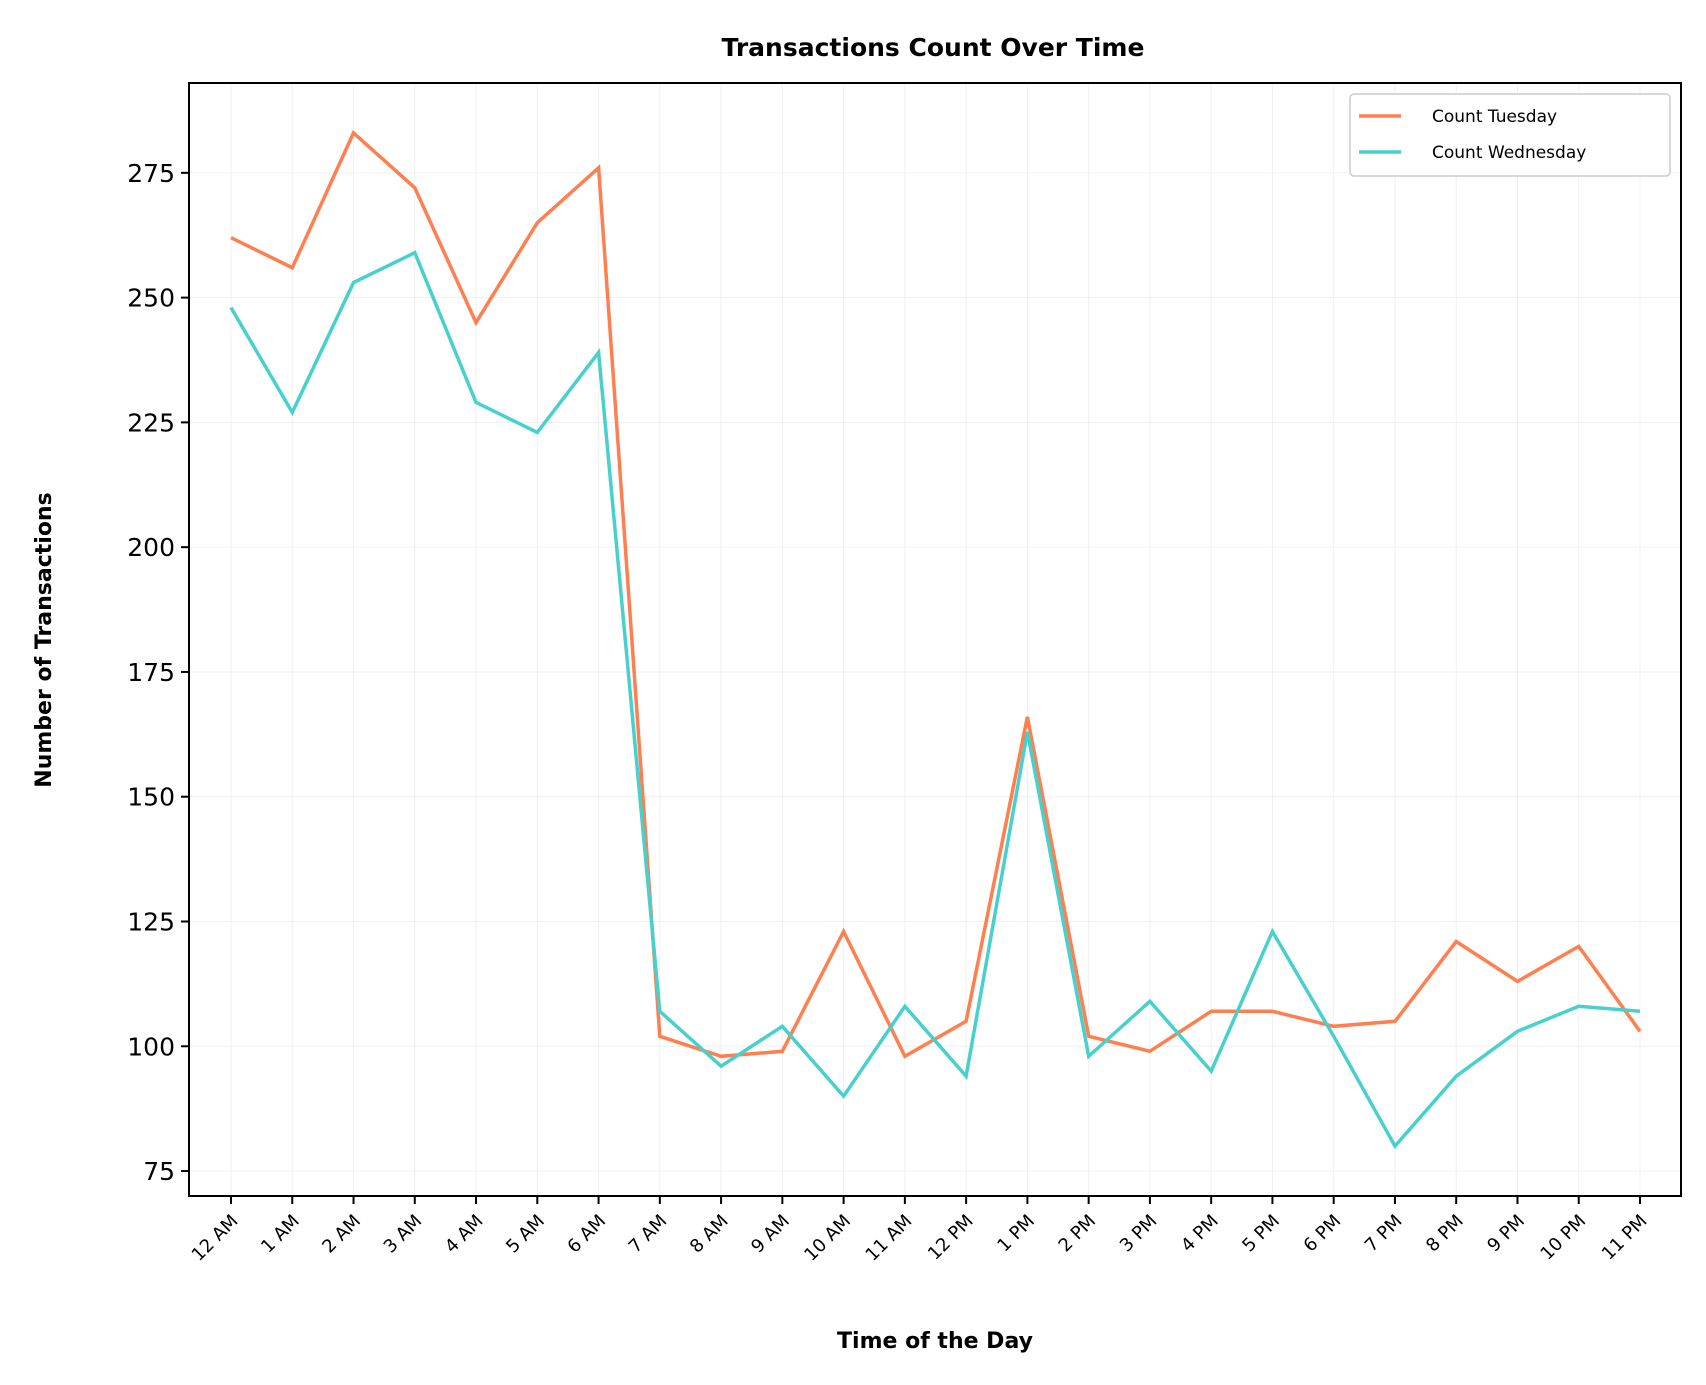 The height and width of the screenshot is (1385, 1706). What do you see at coordinates (151, 547) in the screenshot?
I see `y-tick-label: 200` at bounding box center [151, 547].